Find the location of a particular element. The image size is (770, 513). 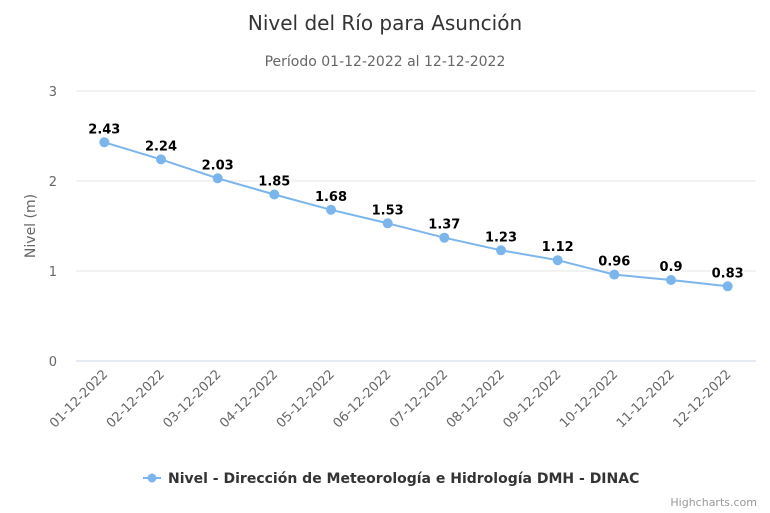

data-label: 0.83 is located at coordinates (728, 273).